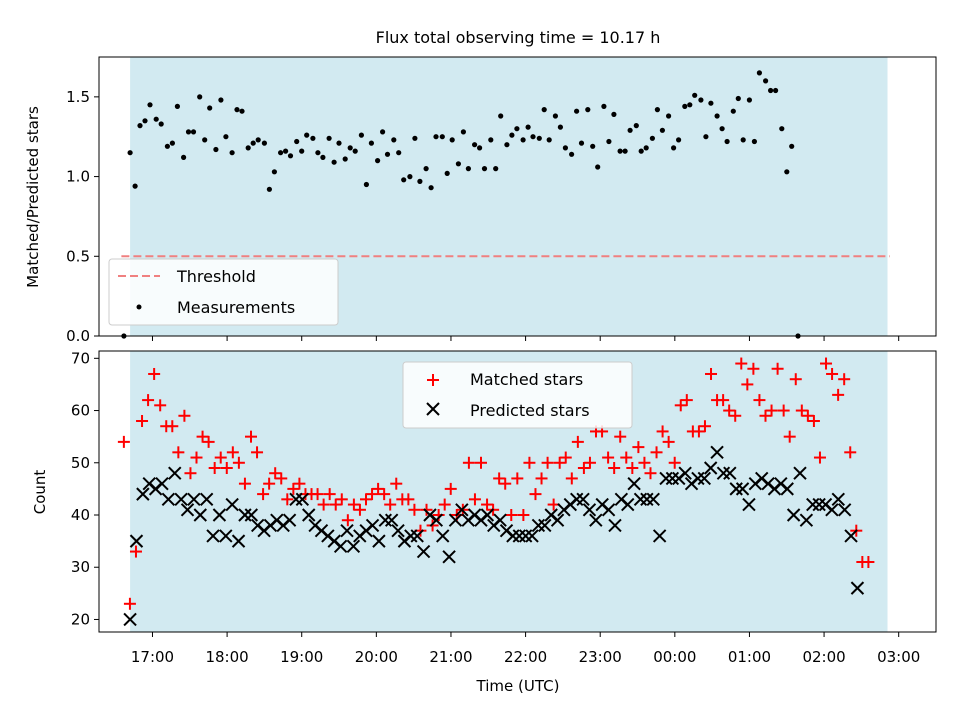  Describe the element at coordinates (518, 686) in the screenshot. I see `x-axis-label: Time (UTC)` at that location.